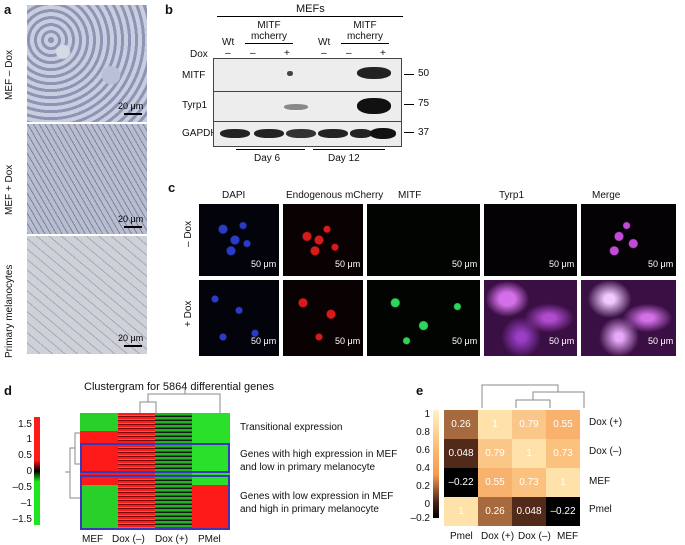  What do you see at coordinates (25, 455) in the screenshot?
I see `cbar-d-tick-2: 0.5` at bounding box center [25, 455].